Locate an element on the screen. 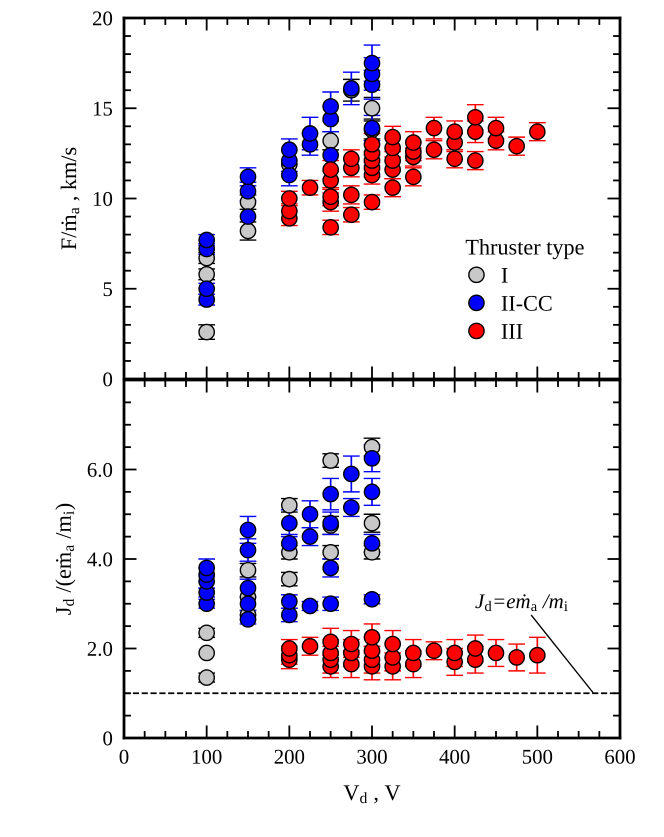  y-tick-label: 6.0 is located at coordinates (100, 470).